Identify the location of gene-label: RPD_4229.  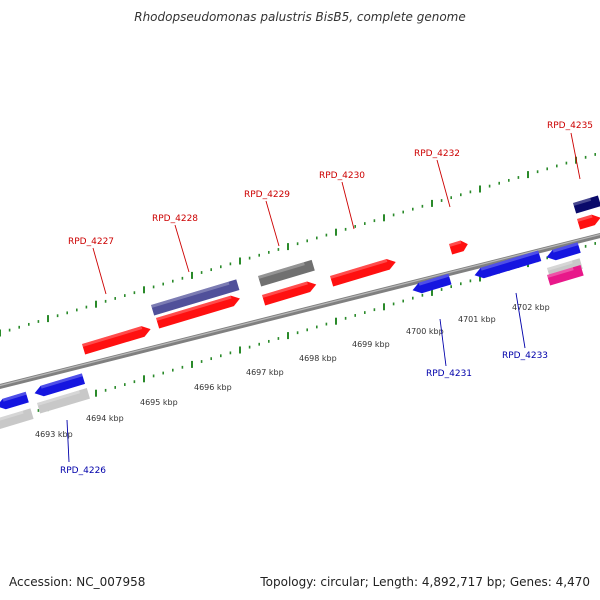
(267, 195).